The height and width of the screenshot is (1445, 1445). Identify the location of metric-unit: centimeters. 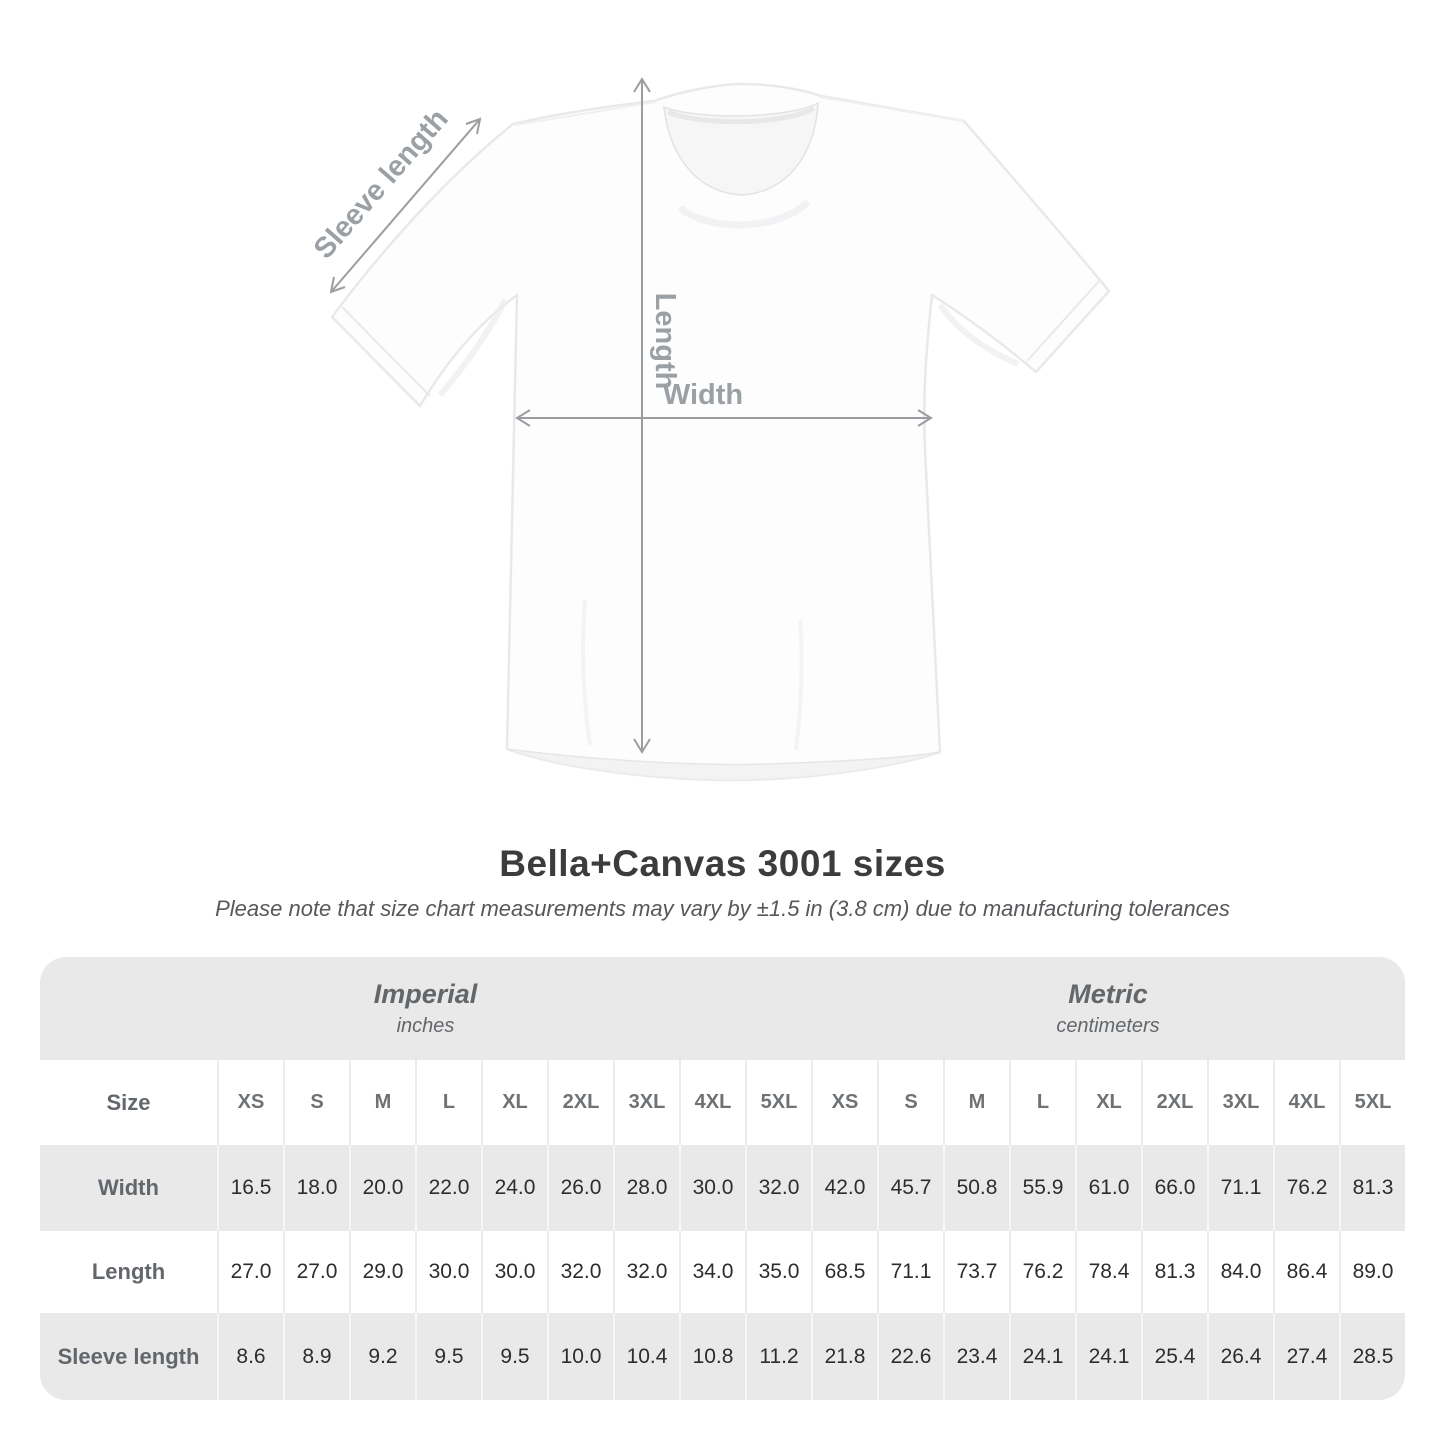
(1108, 1026).